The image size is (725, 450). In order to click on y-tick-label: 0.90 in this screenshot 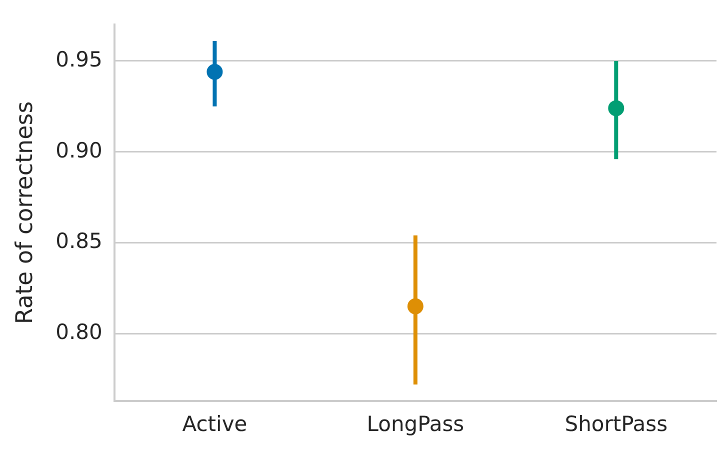, I will do `click(79, 150)`.